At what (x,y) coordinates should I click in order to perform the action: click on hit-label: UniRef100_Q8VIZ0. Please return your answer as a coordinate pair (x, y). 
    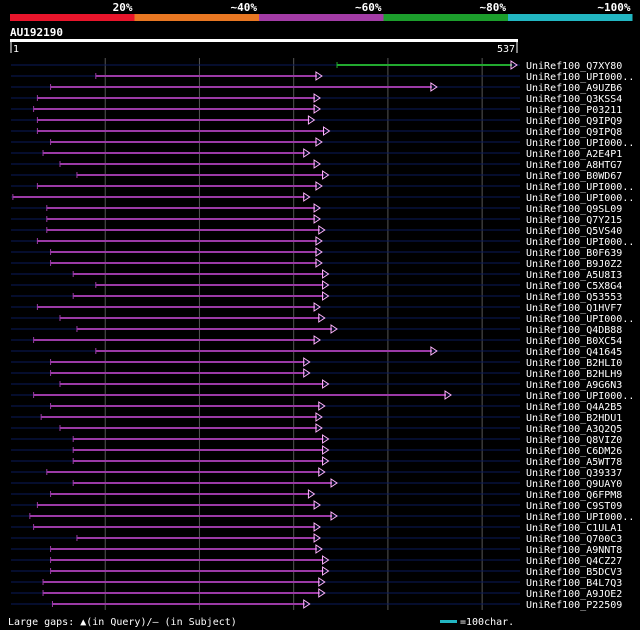
    Looking at the image, I should click on (574, 440).